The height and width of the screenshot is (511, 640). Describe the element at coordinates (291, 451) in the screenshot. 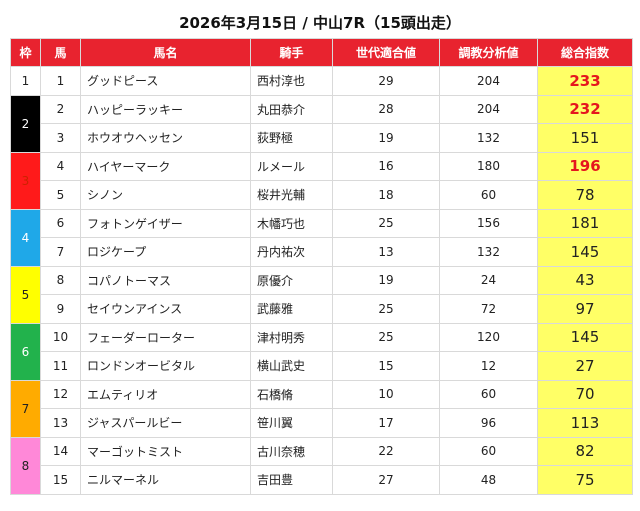

I see `jockey-cell: 古川奈穂` at that location.